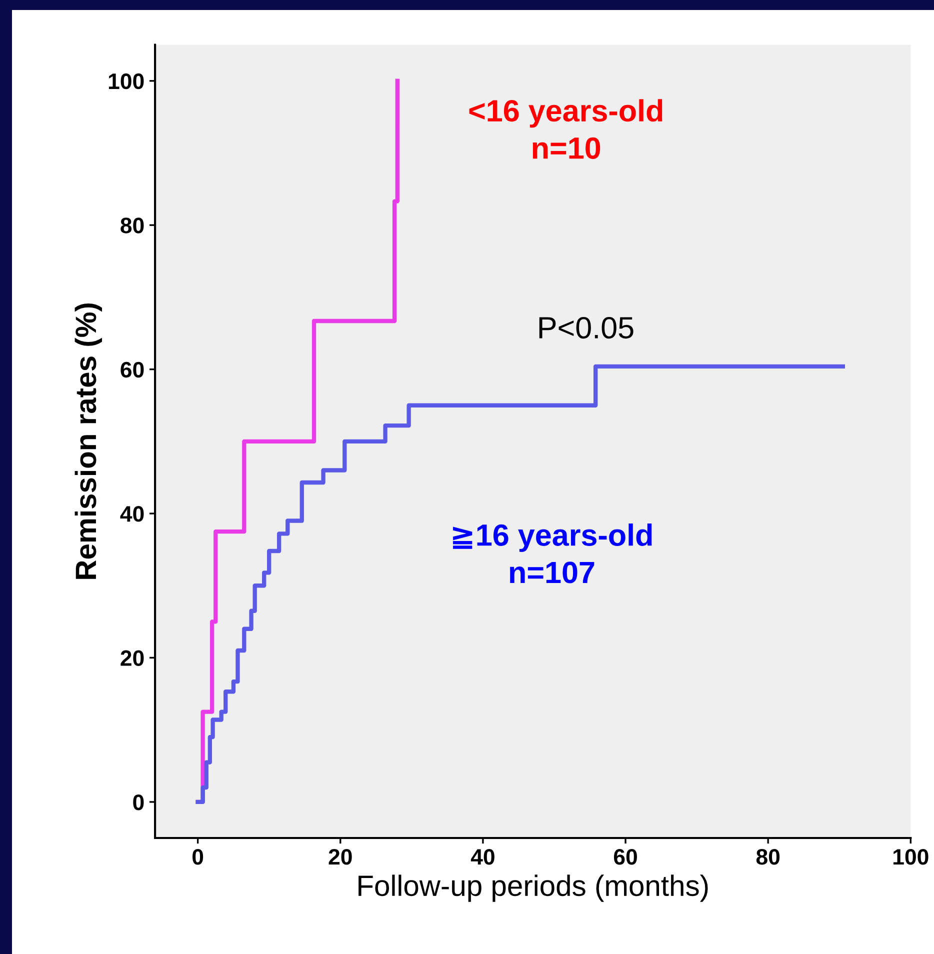 This screenshot has width=934, height=954. I want to click on y-axis-title: Remission rates (%), so click(88, 441).